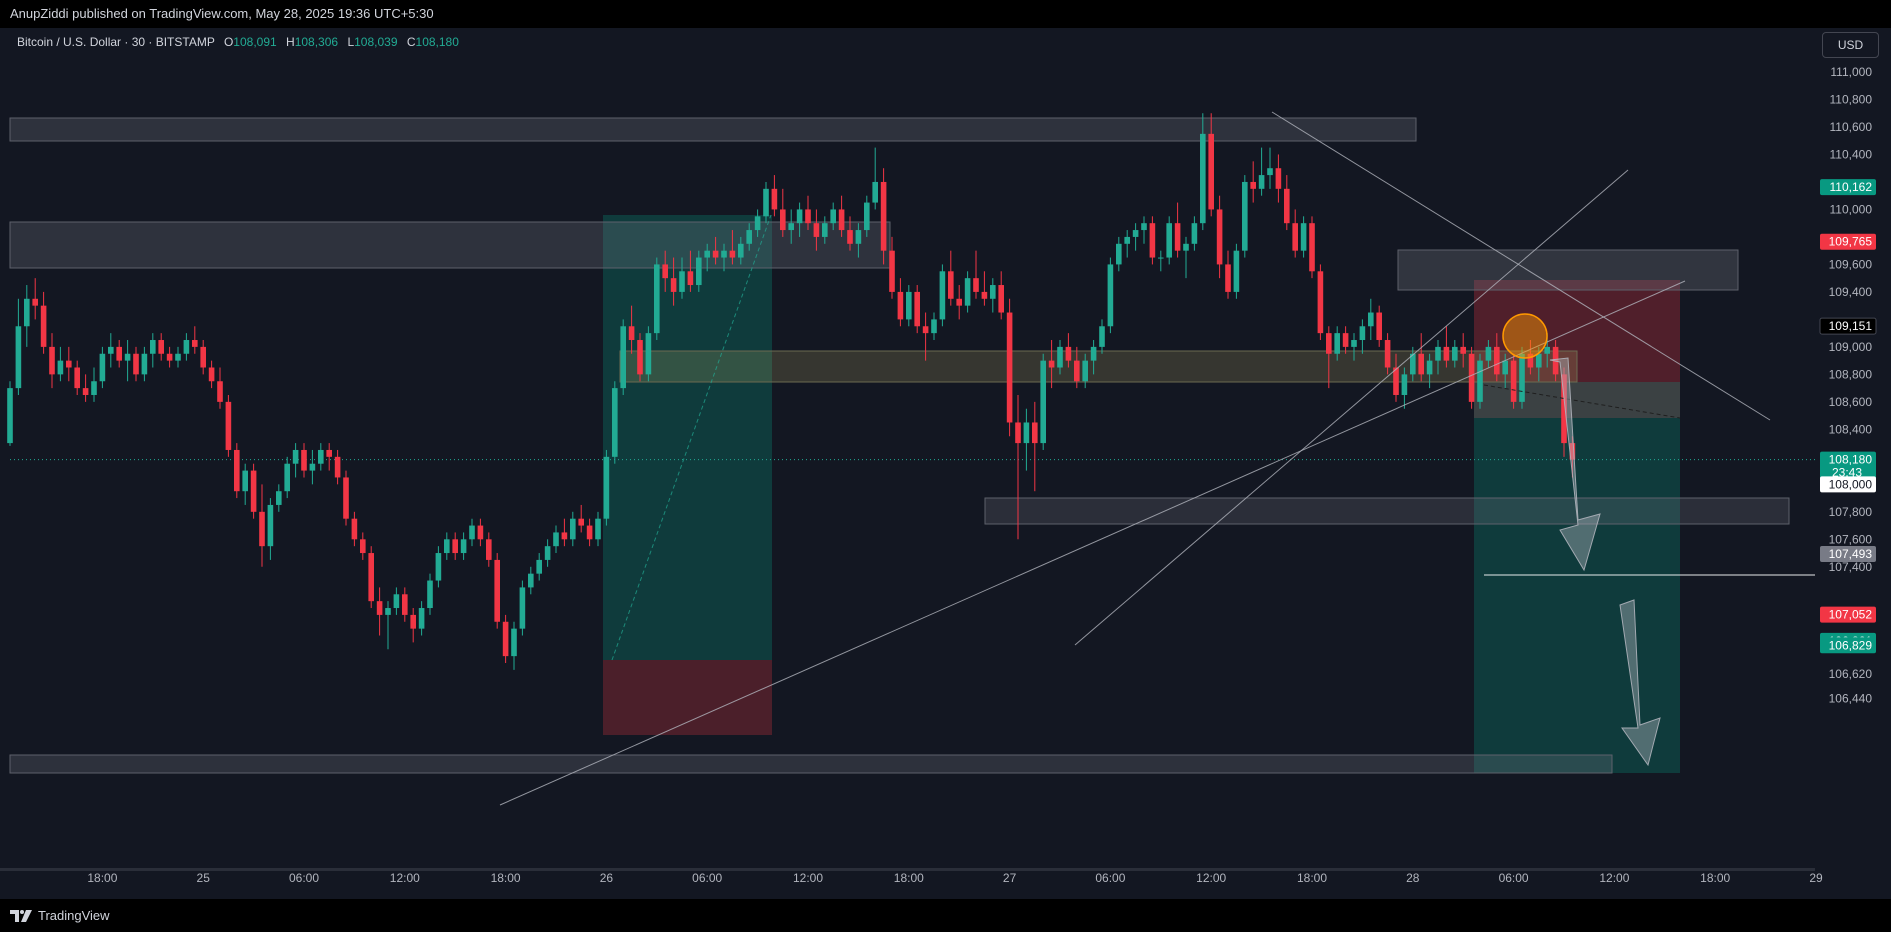 Image resolution: width=1891 pixels, height=932 pixels. Describe the element at coordinates (1715, 878) in the screenshot. I see `time-tick-label: 18:00` at that location.